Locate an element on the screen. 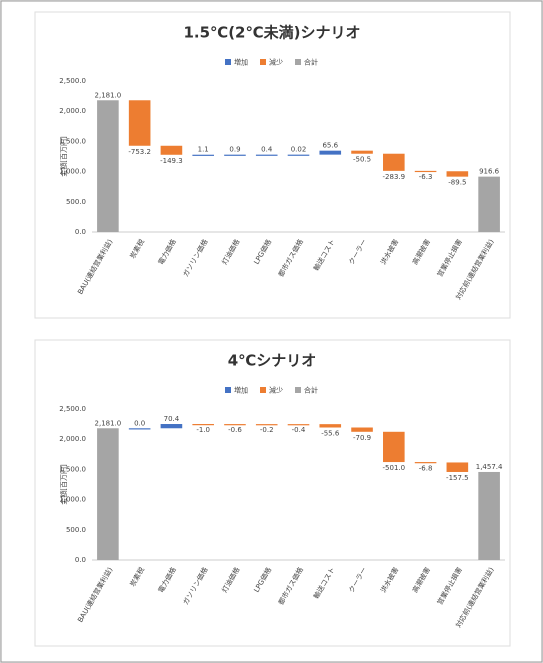 This screenshot has height=663, width=543. data-label: -6.3 is located at coordinates (426, 177).